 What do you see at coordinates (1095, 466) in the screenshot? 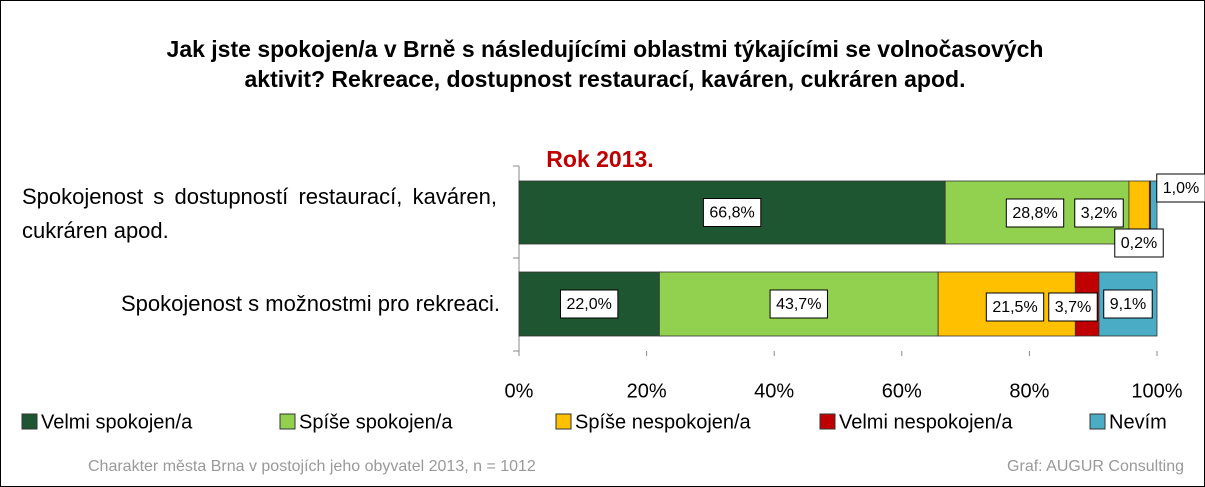
I see `credit: Graf: AUGUR Consulting` at bounding box center [1095, 466].